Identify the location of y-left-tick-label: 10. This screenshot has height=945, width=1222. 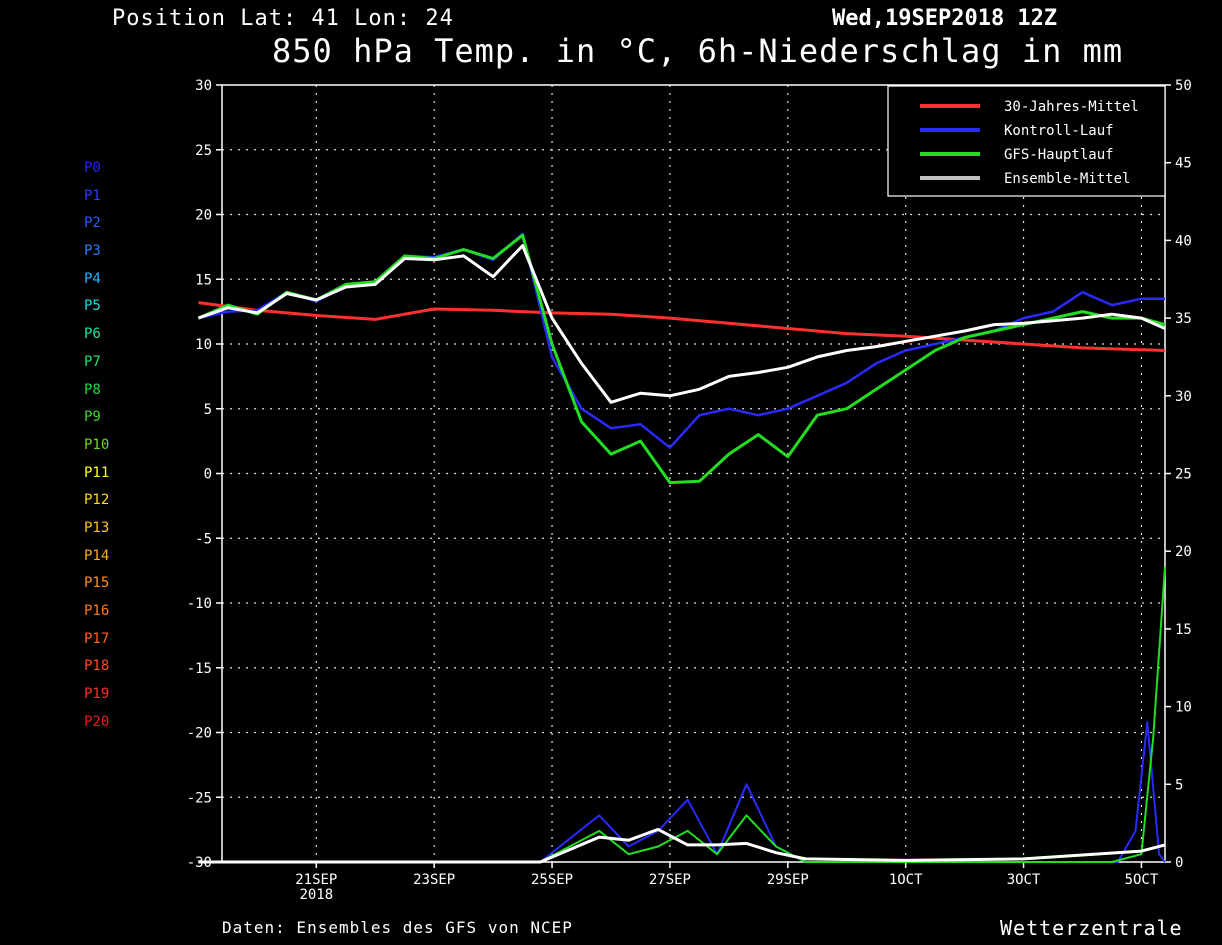
(203, 345).